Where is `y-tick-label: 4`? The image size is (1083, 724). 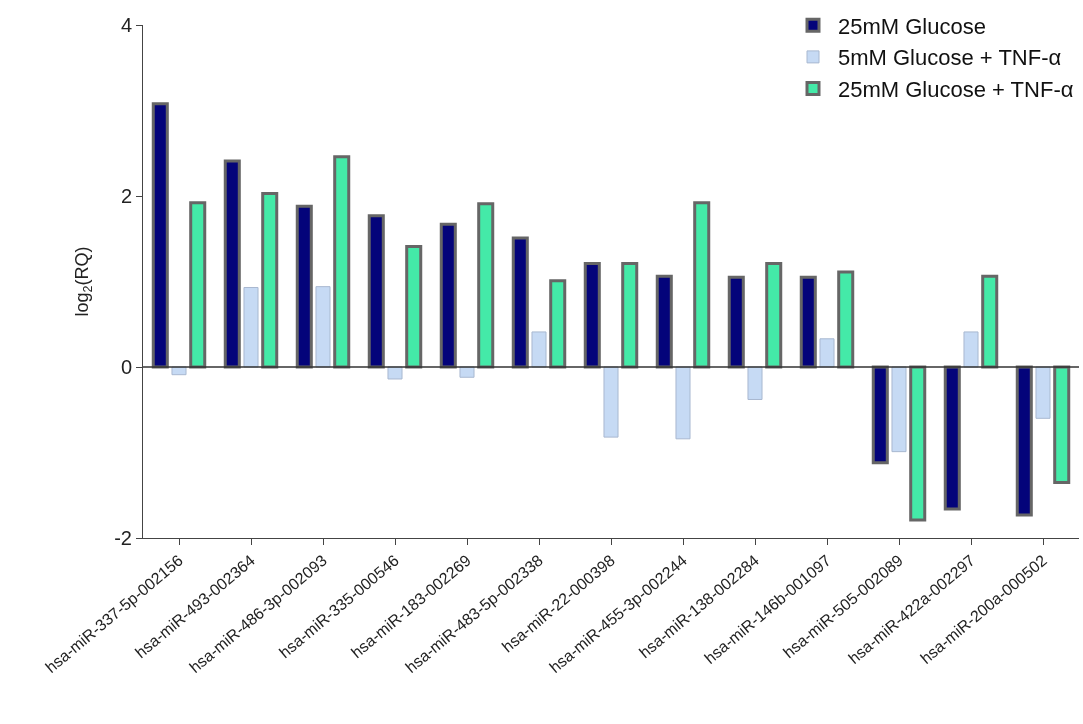 y-tick-label: 4 is located at coordinates (126, 25).